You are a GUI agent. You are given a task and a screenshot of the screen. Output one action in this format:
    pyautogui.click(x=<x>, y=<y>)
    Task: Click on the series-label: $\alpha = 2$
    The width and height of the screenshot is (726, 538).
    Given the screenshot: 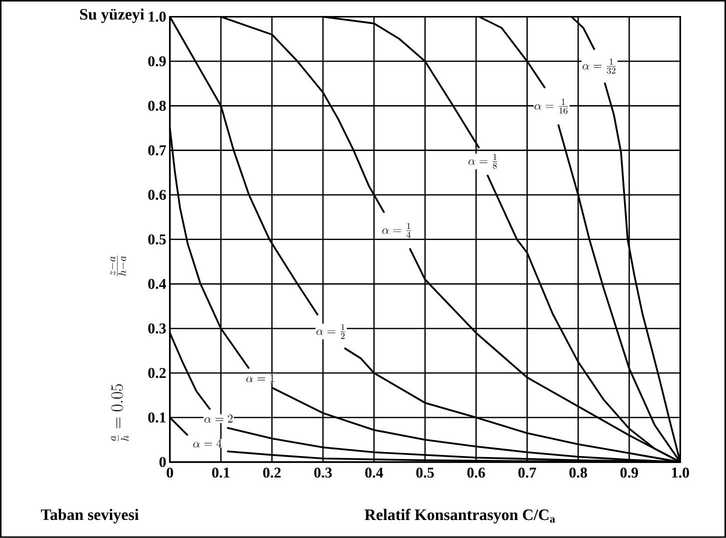 What is the action you would take?
    pyautogui.click(x=218, y=418)
    